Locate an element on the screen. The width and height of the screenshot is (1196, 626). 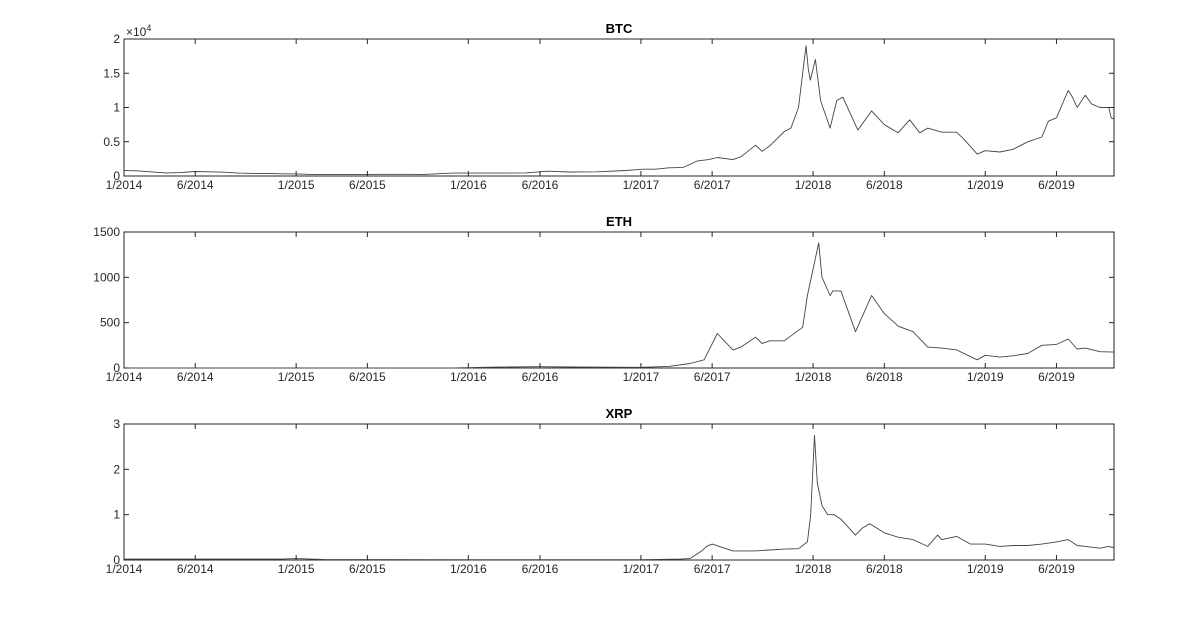
xrp-x-tick-label: 6/2015 is located at coordinates (367, 569).